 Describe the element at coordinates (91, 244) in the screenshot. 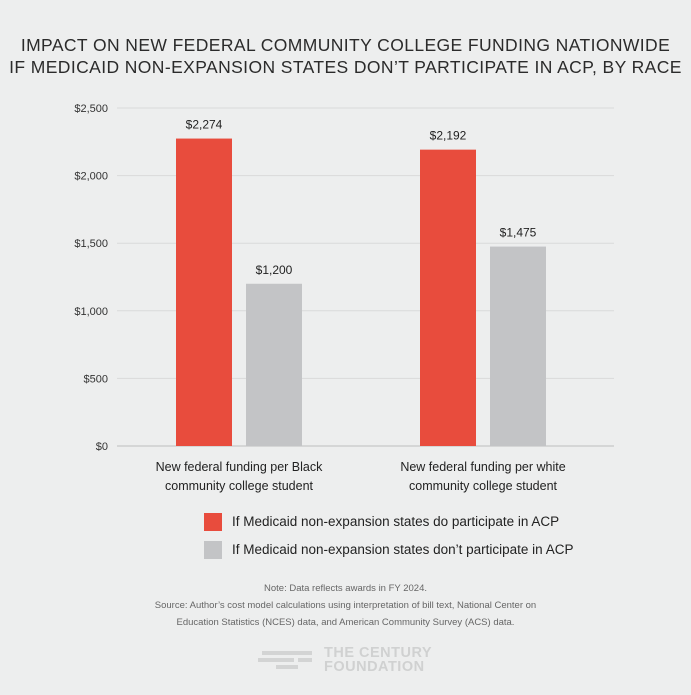

I see `y-tick-label: $1,500` at that location.